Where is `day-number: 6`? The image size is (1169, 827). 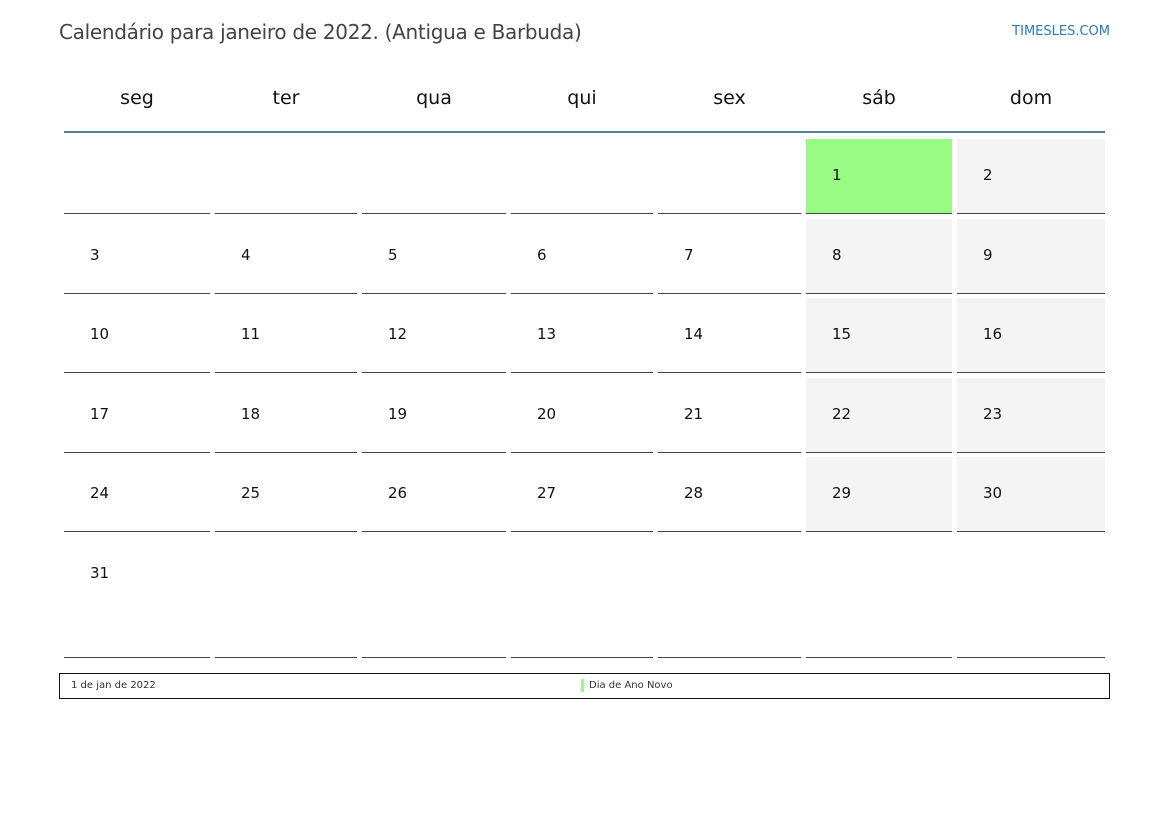
day-number: 6 is located at coordinates (542, 255).